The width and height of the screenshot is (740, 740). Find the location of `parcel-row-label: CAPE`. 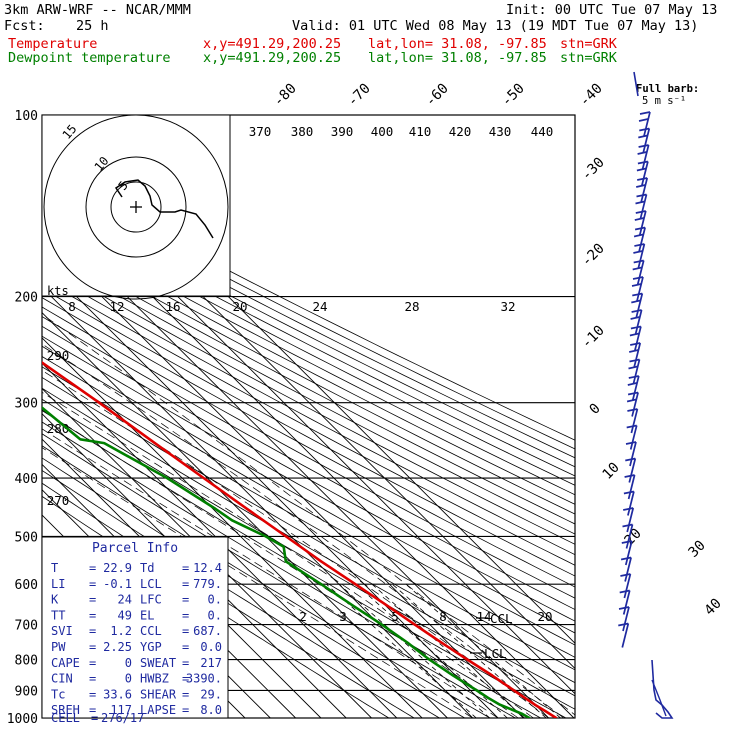

parcel-row-label: CAPE is located at coordinates (65, 663).